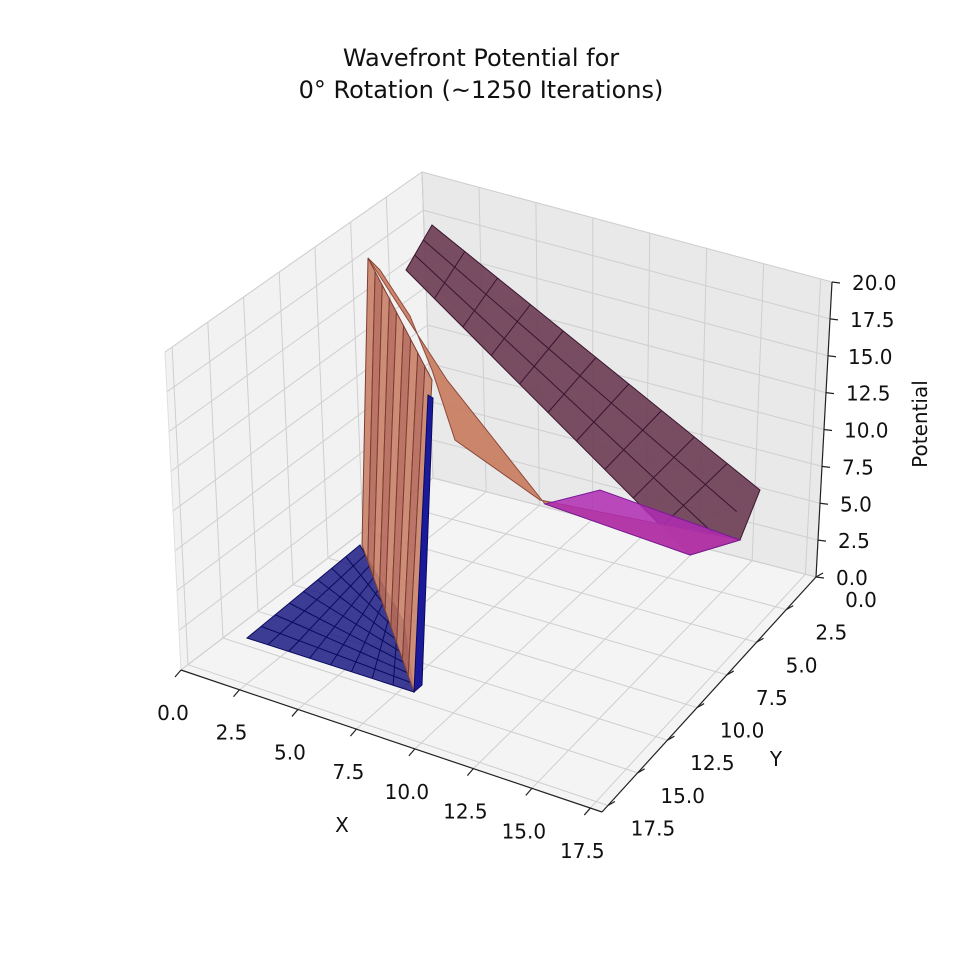 The width and height of the screenshot is (962, 962). Describe the element at coordinates (852, 578) in the screenshot. I see `z-tick-label: 0.0` at that location.